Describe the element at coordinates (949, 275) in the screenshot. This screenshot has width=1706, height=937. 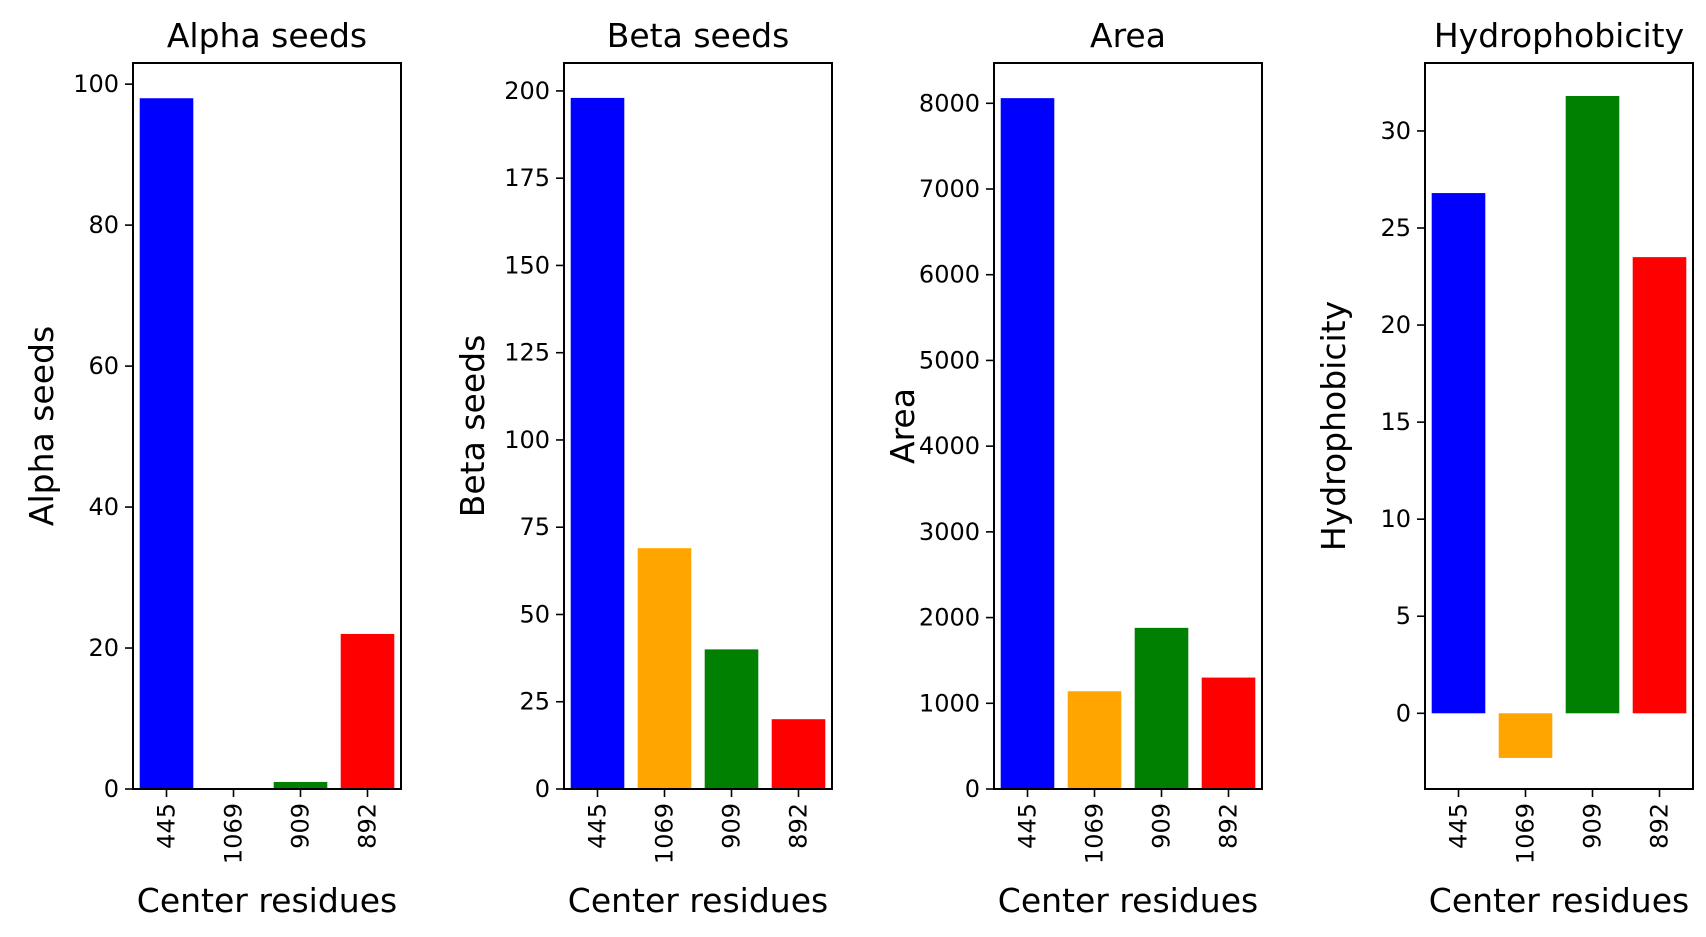
I see `y-tick-label: 6000` at that location.